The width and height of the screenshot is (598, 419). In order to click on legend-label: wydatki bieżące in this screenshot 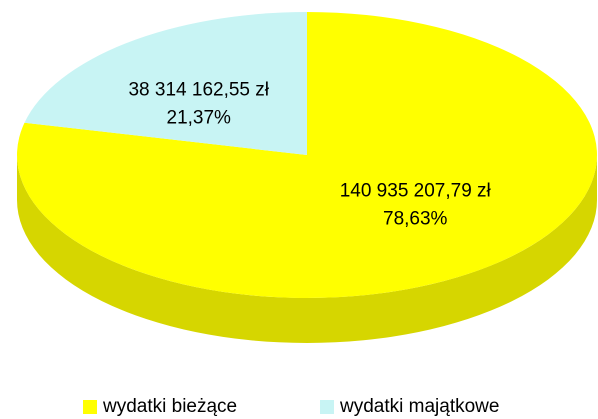, I will do `click(169, 406)`.